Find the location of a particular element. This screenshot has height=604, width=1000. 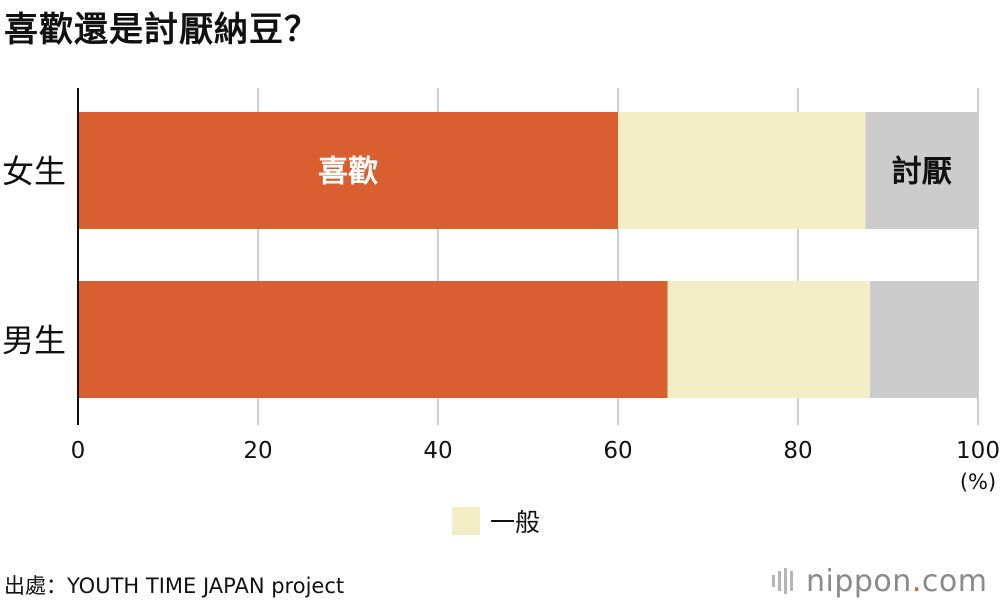

bar-label-喜歡: 喜歡 is located at coordinates (348, 172).